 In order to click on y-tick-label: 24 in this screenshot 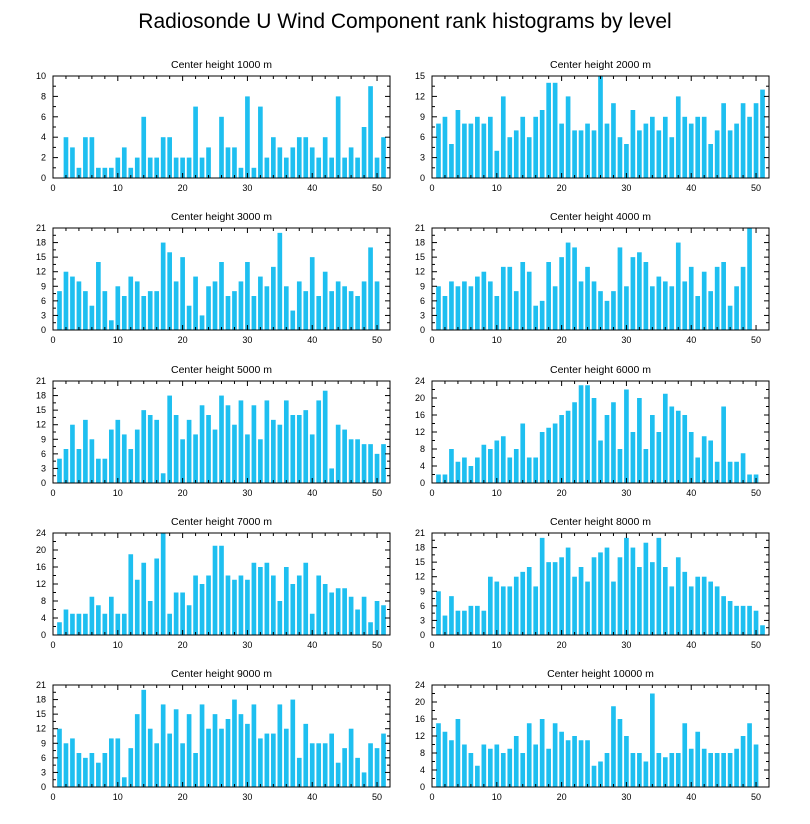, I will do `click(41, 533)`.